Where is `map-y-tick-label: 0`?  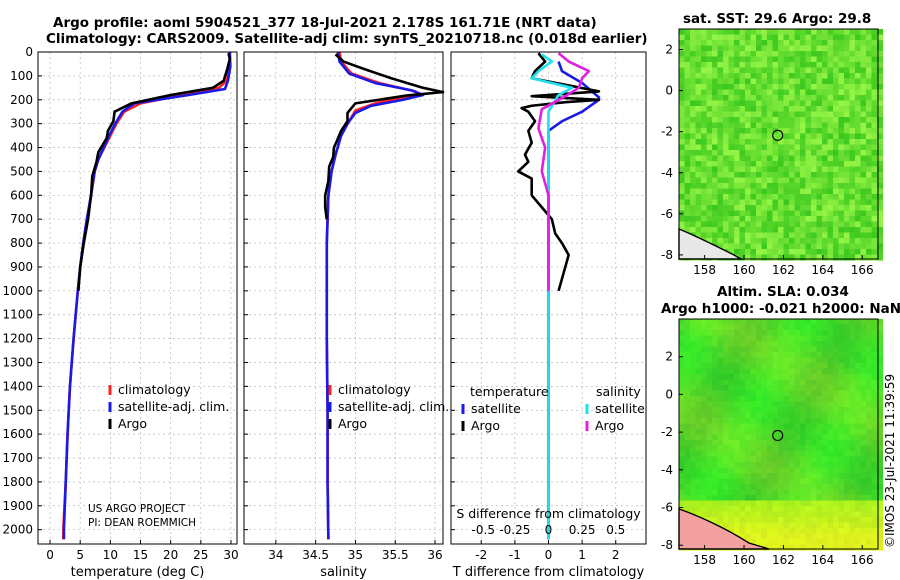
map-y-tick-label: 0 is located at coordinates (669, 394).